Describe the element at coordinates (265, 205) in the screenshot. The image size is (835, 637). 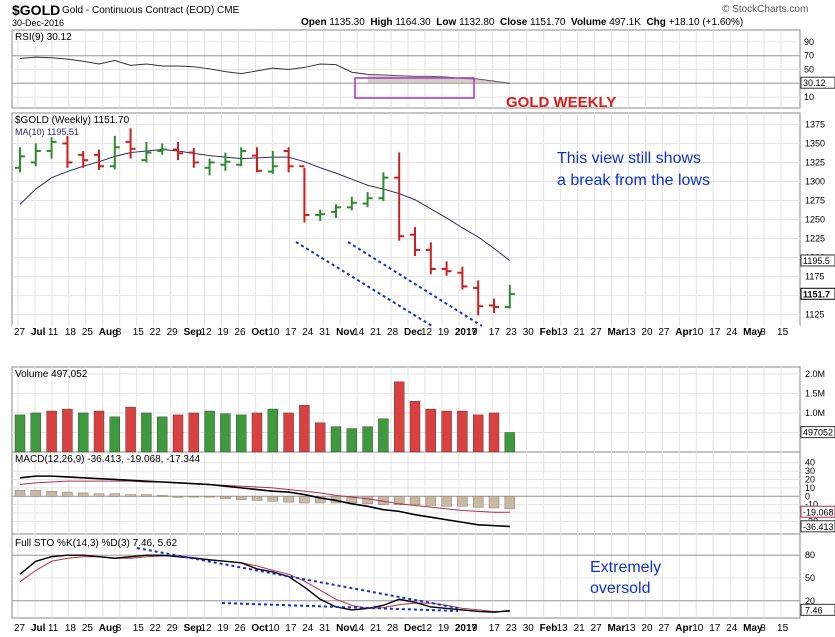
I see `ma10-line` at that location.